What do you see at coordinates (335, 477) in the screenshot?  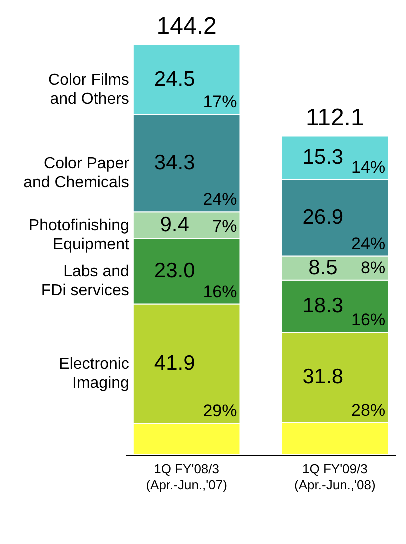 I see `x-tick-label: 1Q FY'09/3 (Apr.-Jun.,'08)` at bounding box center [335, 477].